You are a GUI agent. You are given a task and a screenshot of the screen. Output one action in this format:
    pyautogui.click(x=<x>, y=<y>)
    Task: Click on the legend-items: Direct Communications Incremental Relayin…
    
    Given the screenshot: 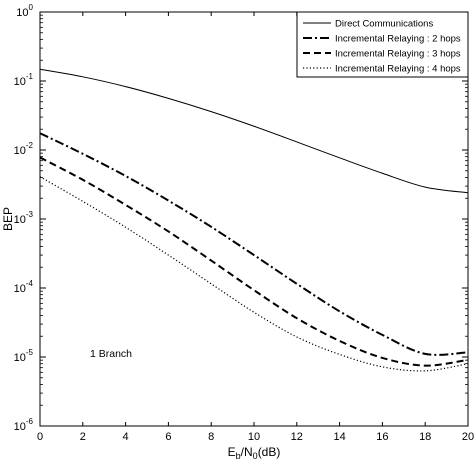 What is the action you would take?
    pyautogui.click(x=382, y=47)
    